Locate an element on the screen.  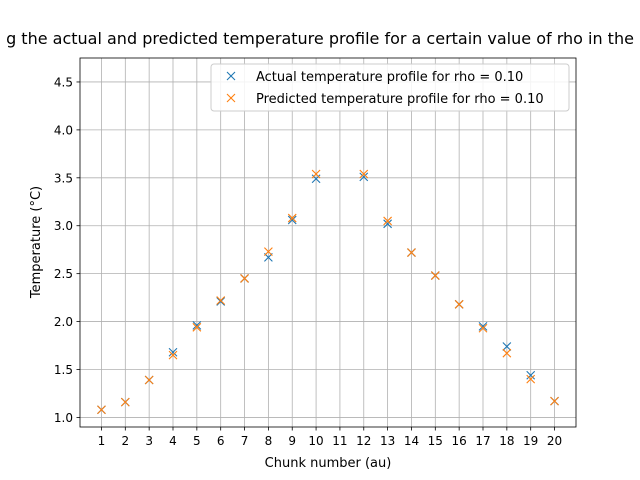
x-tick-label: 20 is located at coordinates (554, 441).